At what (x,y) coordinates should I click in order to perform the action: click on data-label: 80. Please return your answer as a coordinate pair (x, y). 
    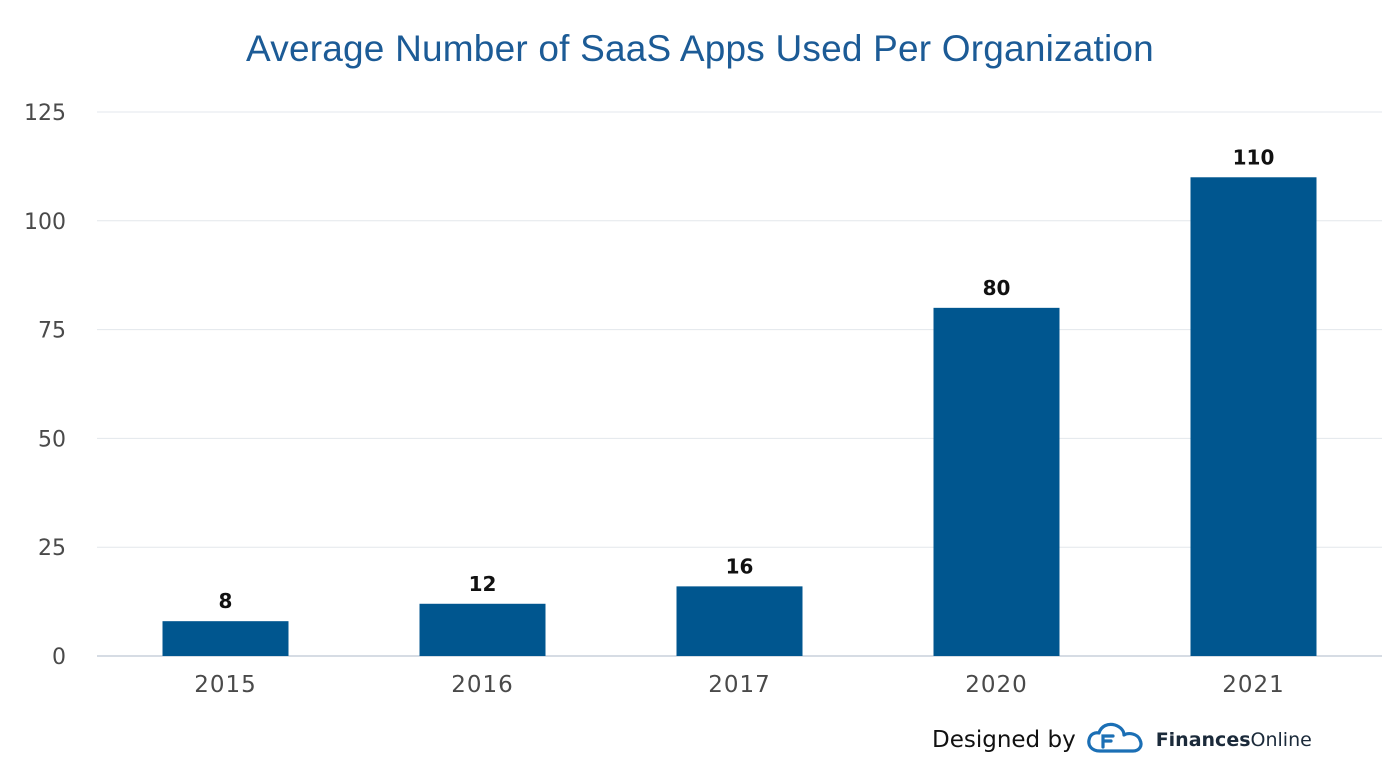
    Looking at the image, I should click on (997, 288).